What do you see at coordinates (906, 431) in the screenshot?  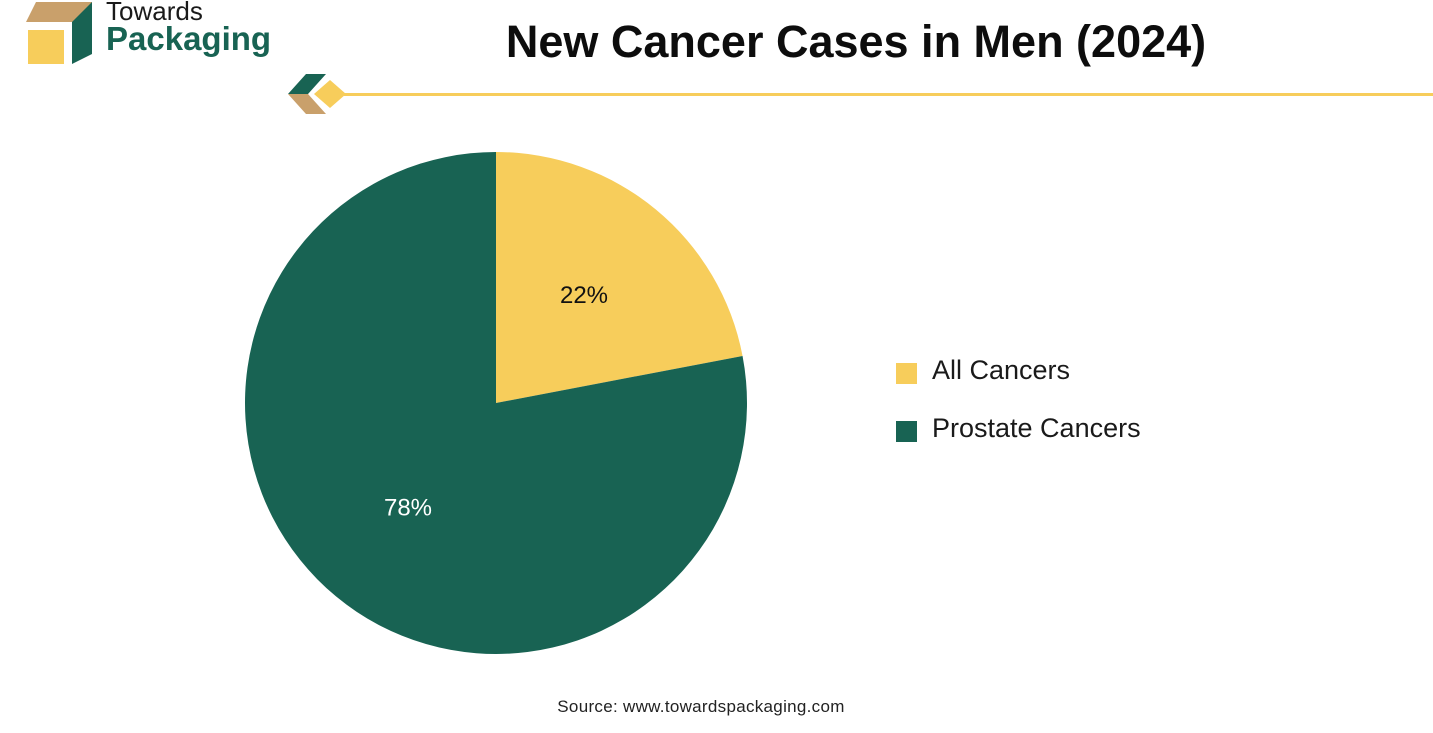 I see `legend-swatch-prostate-cancers` at bounding box center [906, 431].